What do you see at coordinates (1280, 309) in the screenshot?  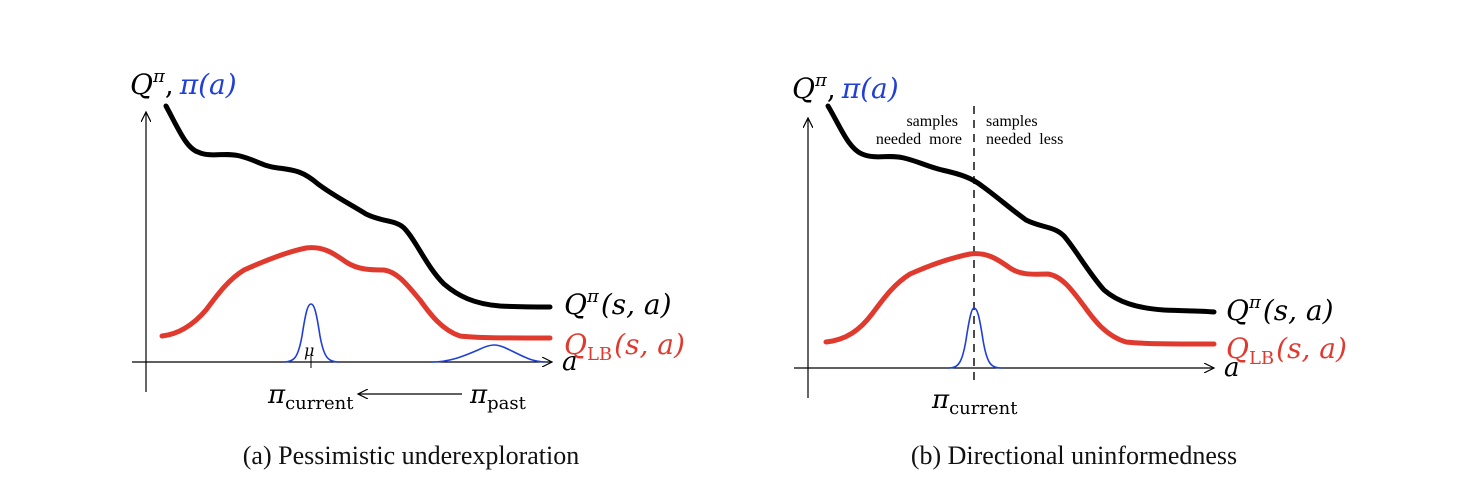 I see `legend-q-pi-b: Qπ(s, a)` at bounding box center [1280, 309].